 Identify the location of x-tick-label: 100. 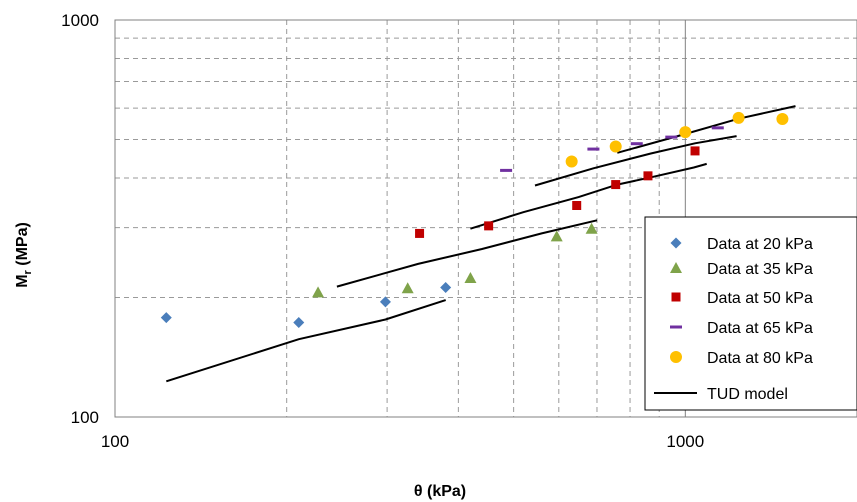
(115, 441).